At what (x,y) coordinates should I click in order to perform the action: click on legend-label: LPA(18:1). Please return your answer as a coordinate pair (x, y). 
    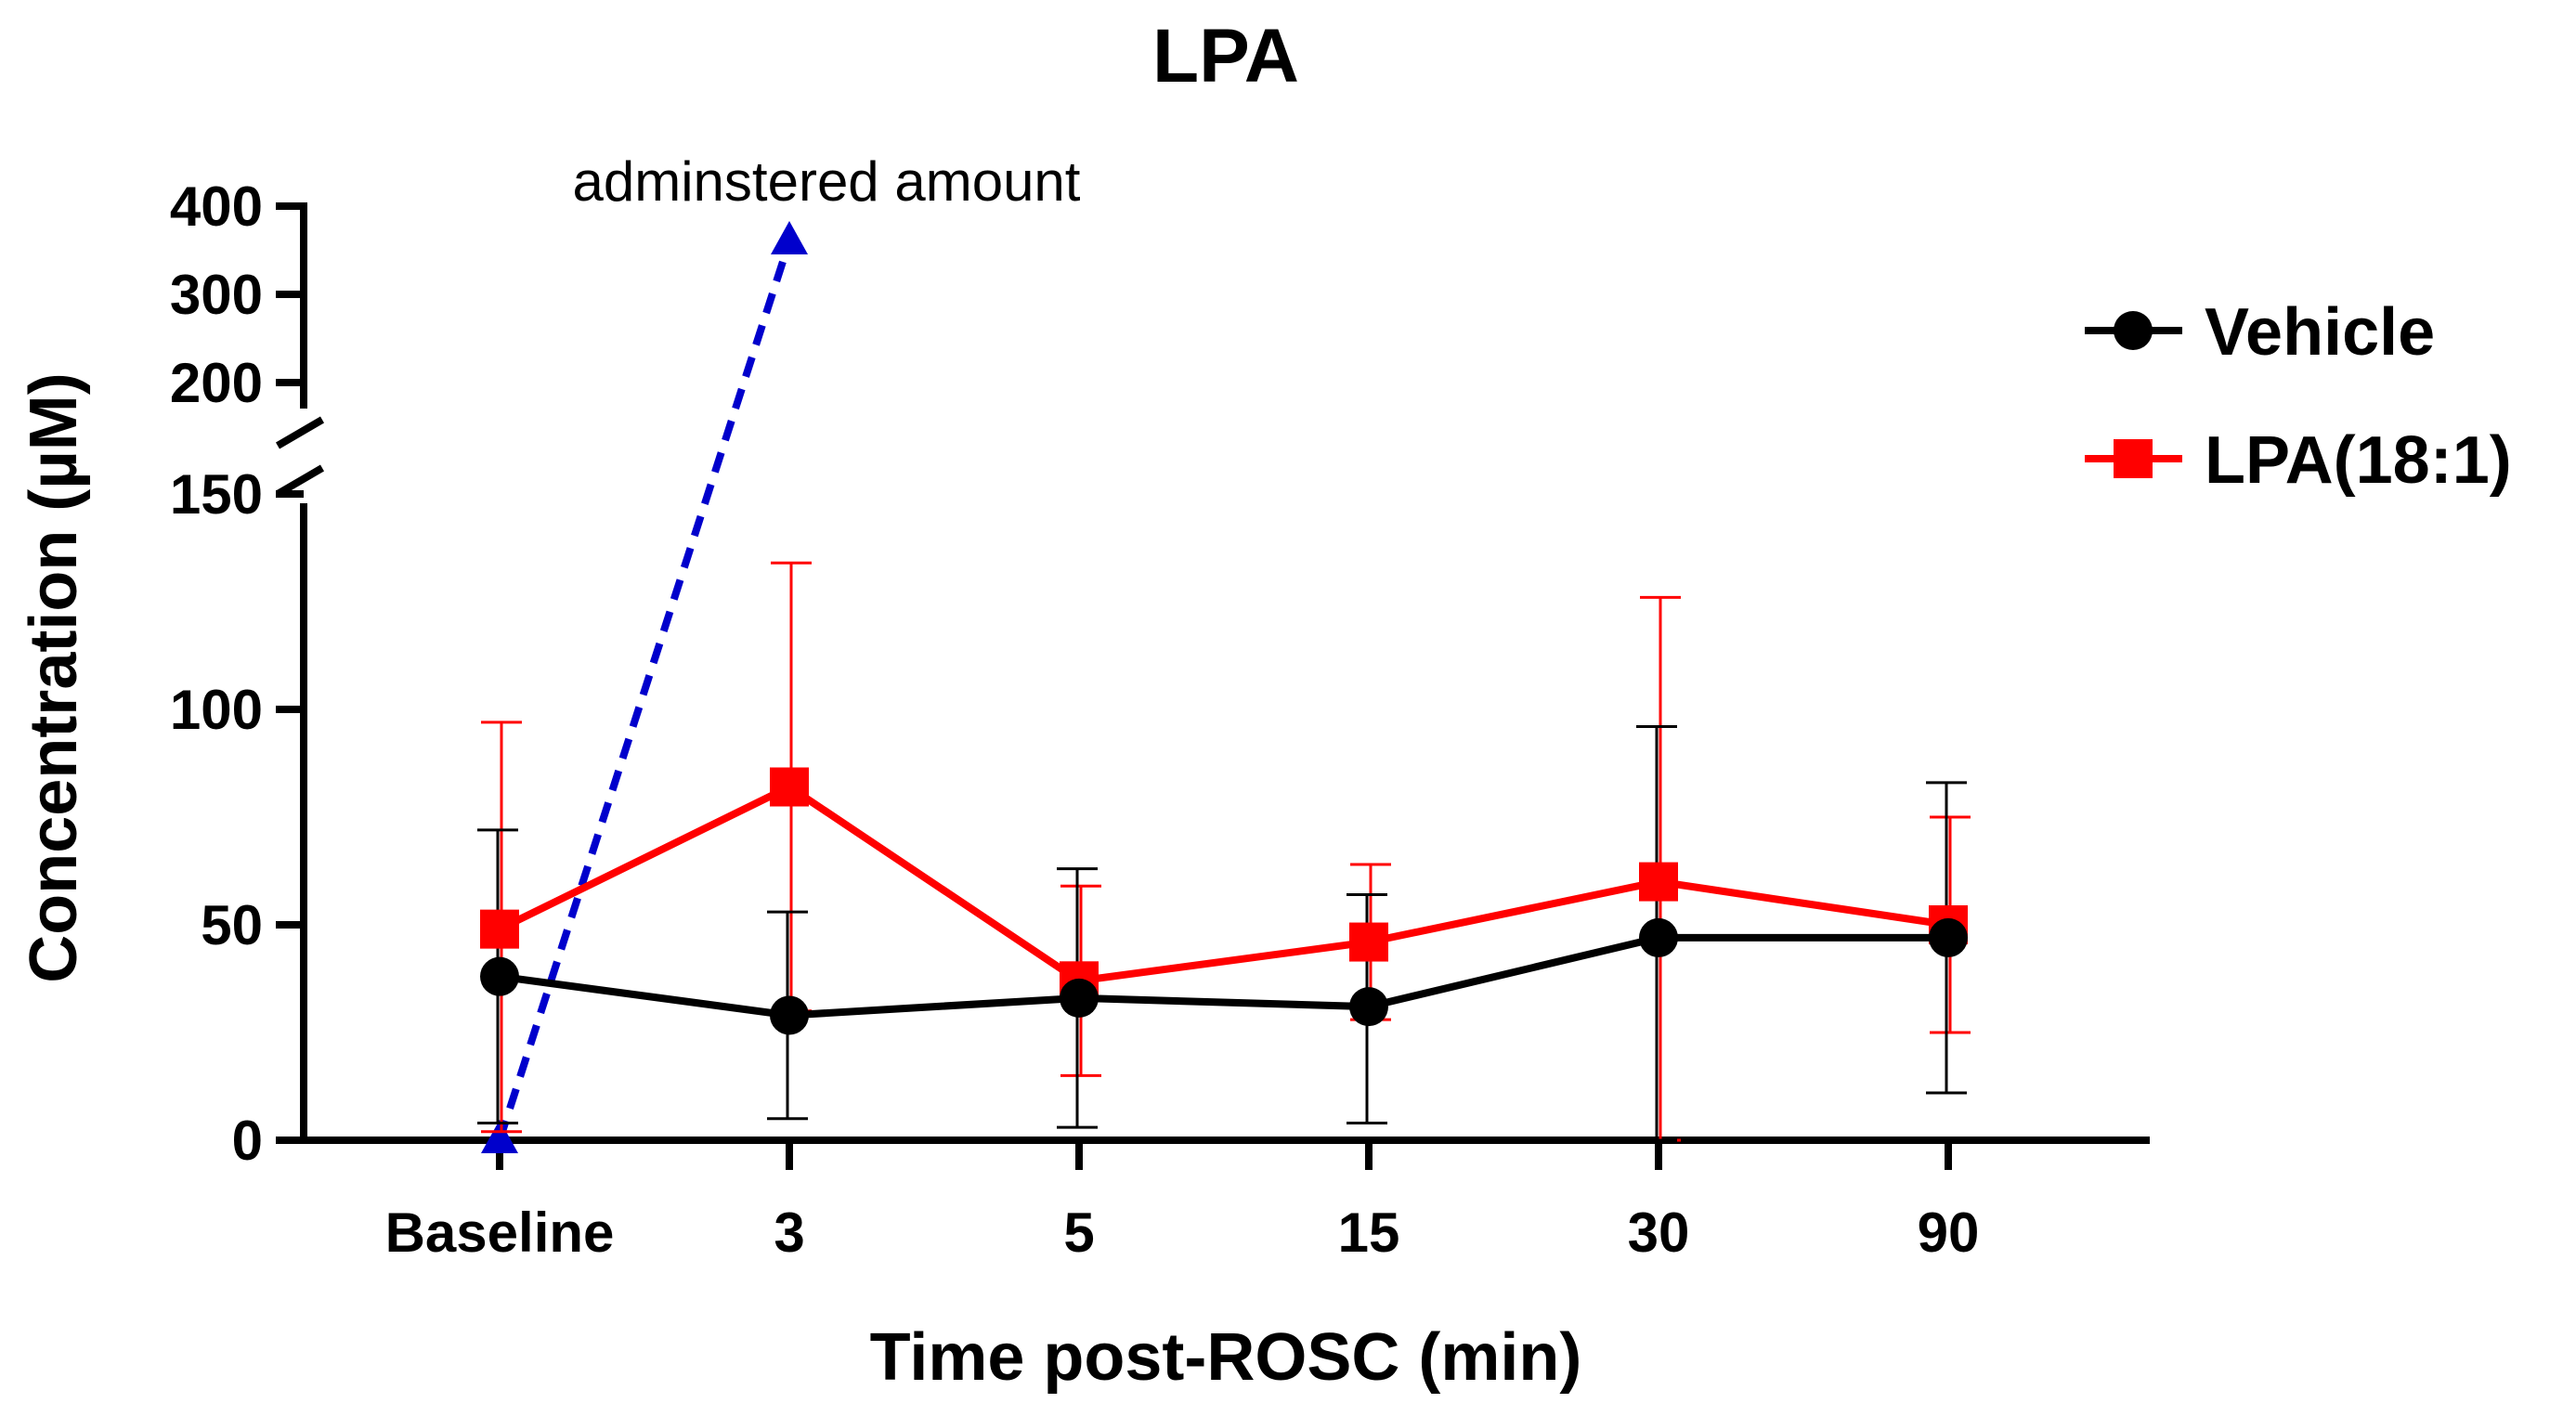
    Looking at the image, I should click on (2358, 460).